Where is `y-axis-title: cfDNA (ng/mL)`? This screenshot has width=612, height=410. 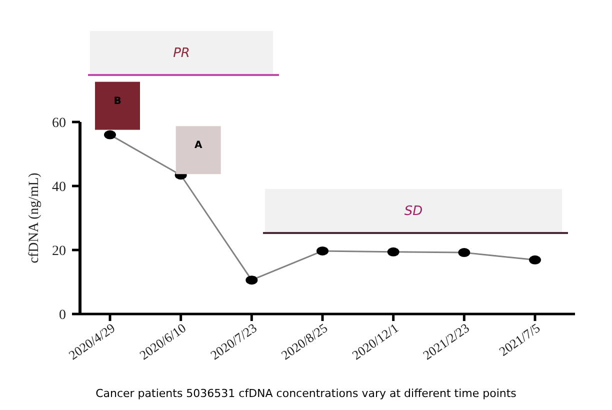
y-axis-title: cfDNA (ng/mL) is located at coordinates (34, 218).